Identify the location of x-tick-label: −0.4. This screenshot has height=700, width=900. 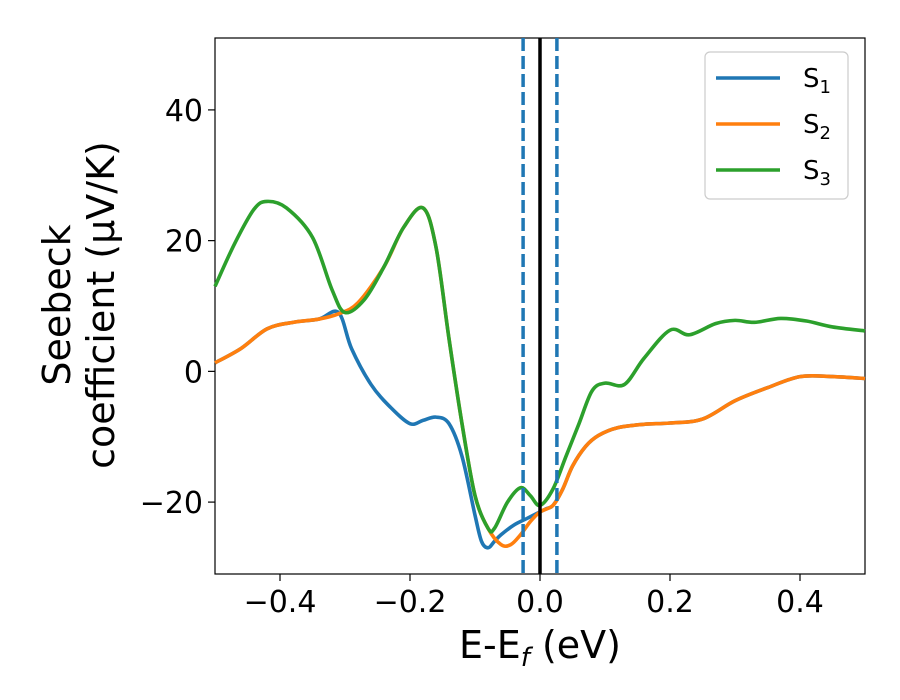
(280, 602).